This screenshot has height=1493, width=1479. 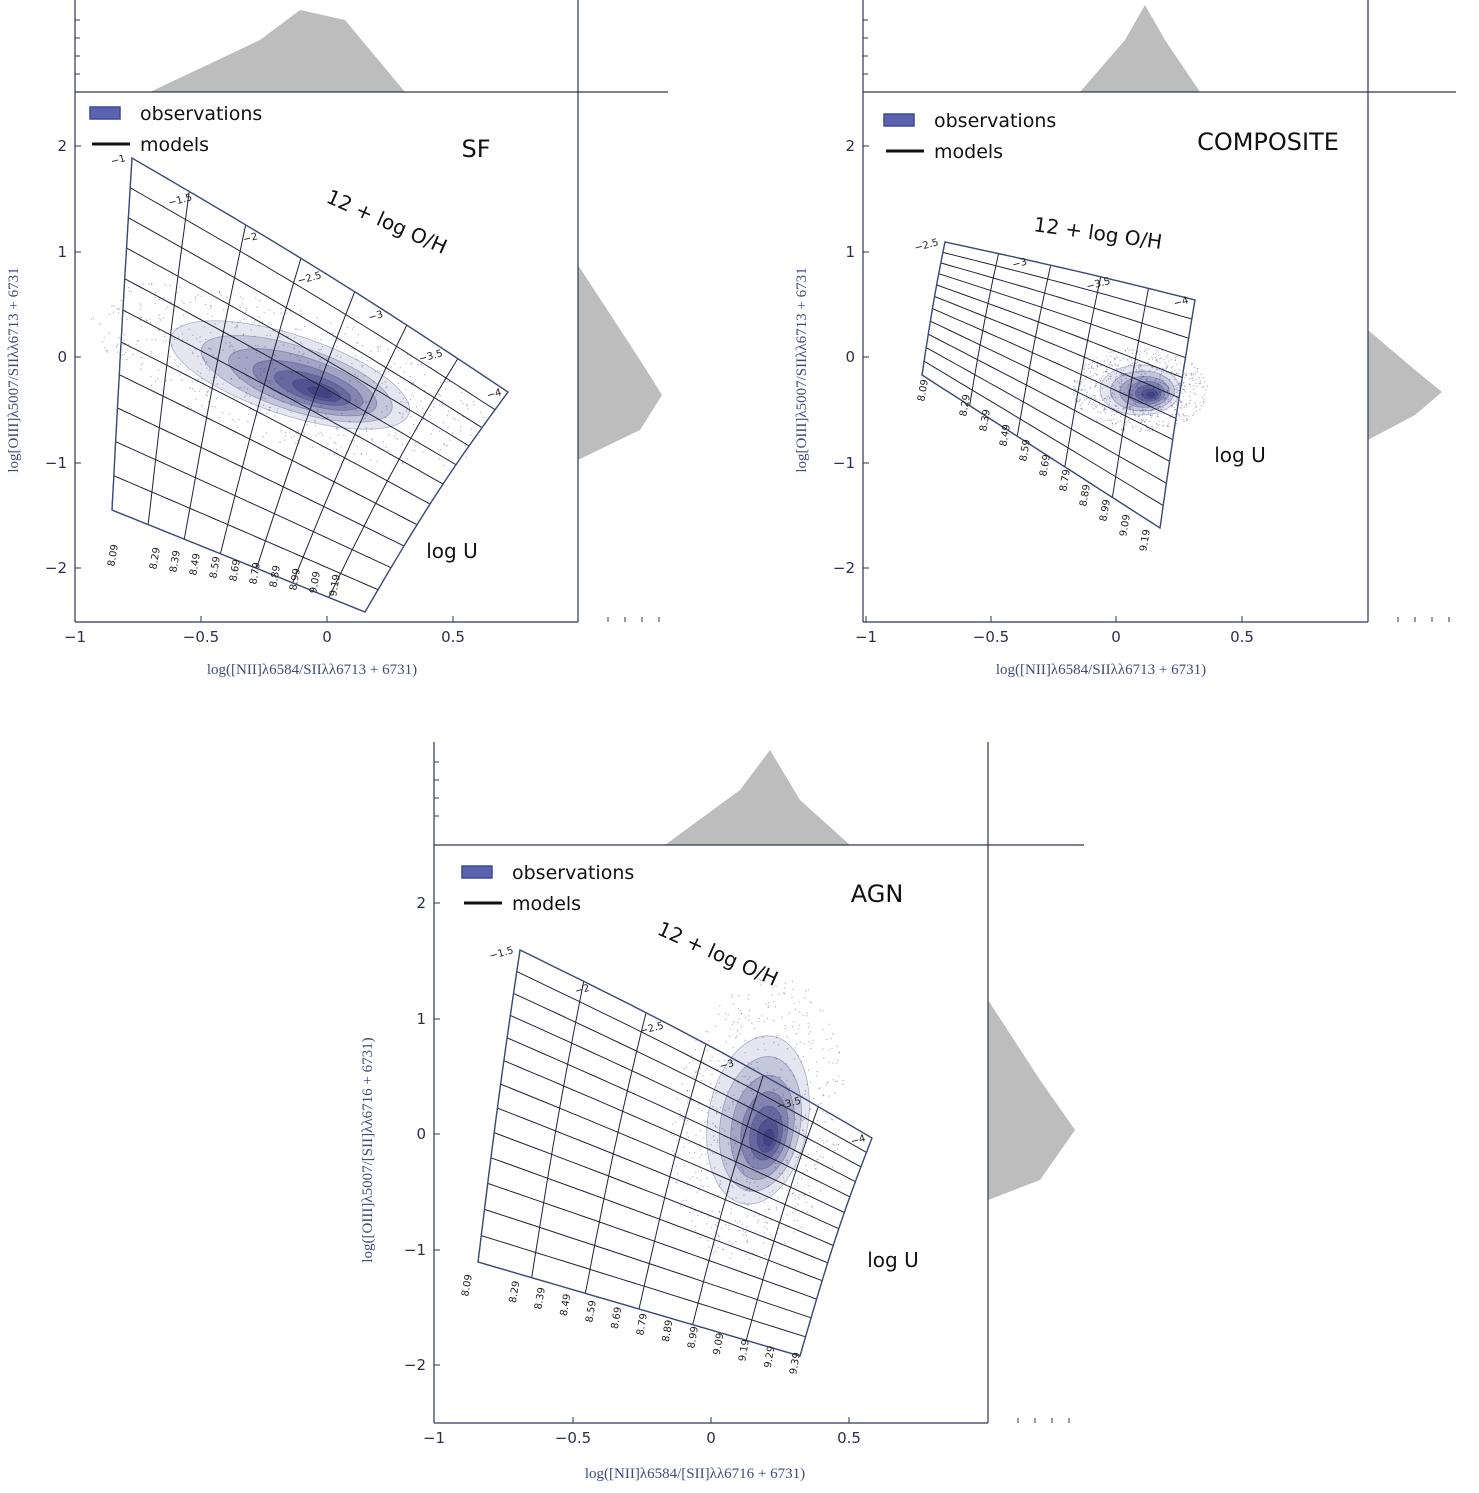 I want to click on y-tick-label: 2, so click(x=62, y=146).